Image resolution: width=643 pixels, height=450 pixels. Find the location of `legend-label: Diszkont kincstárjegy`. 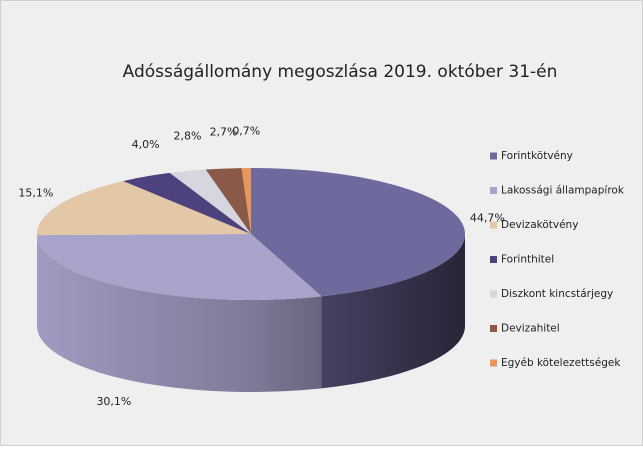

legend-label: Diszkont kincstárjegy is located at coordinates (557, 294).